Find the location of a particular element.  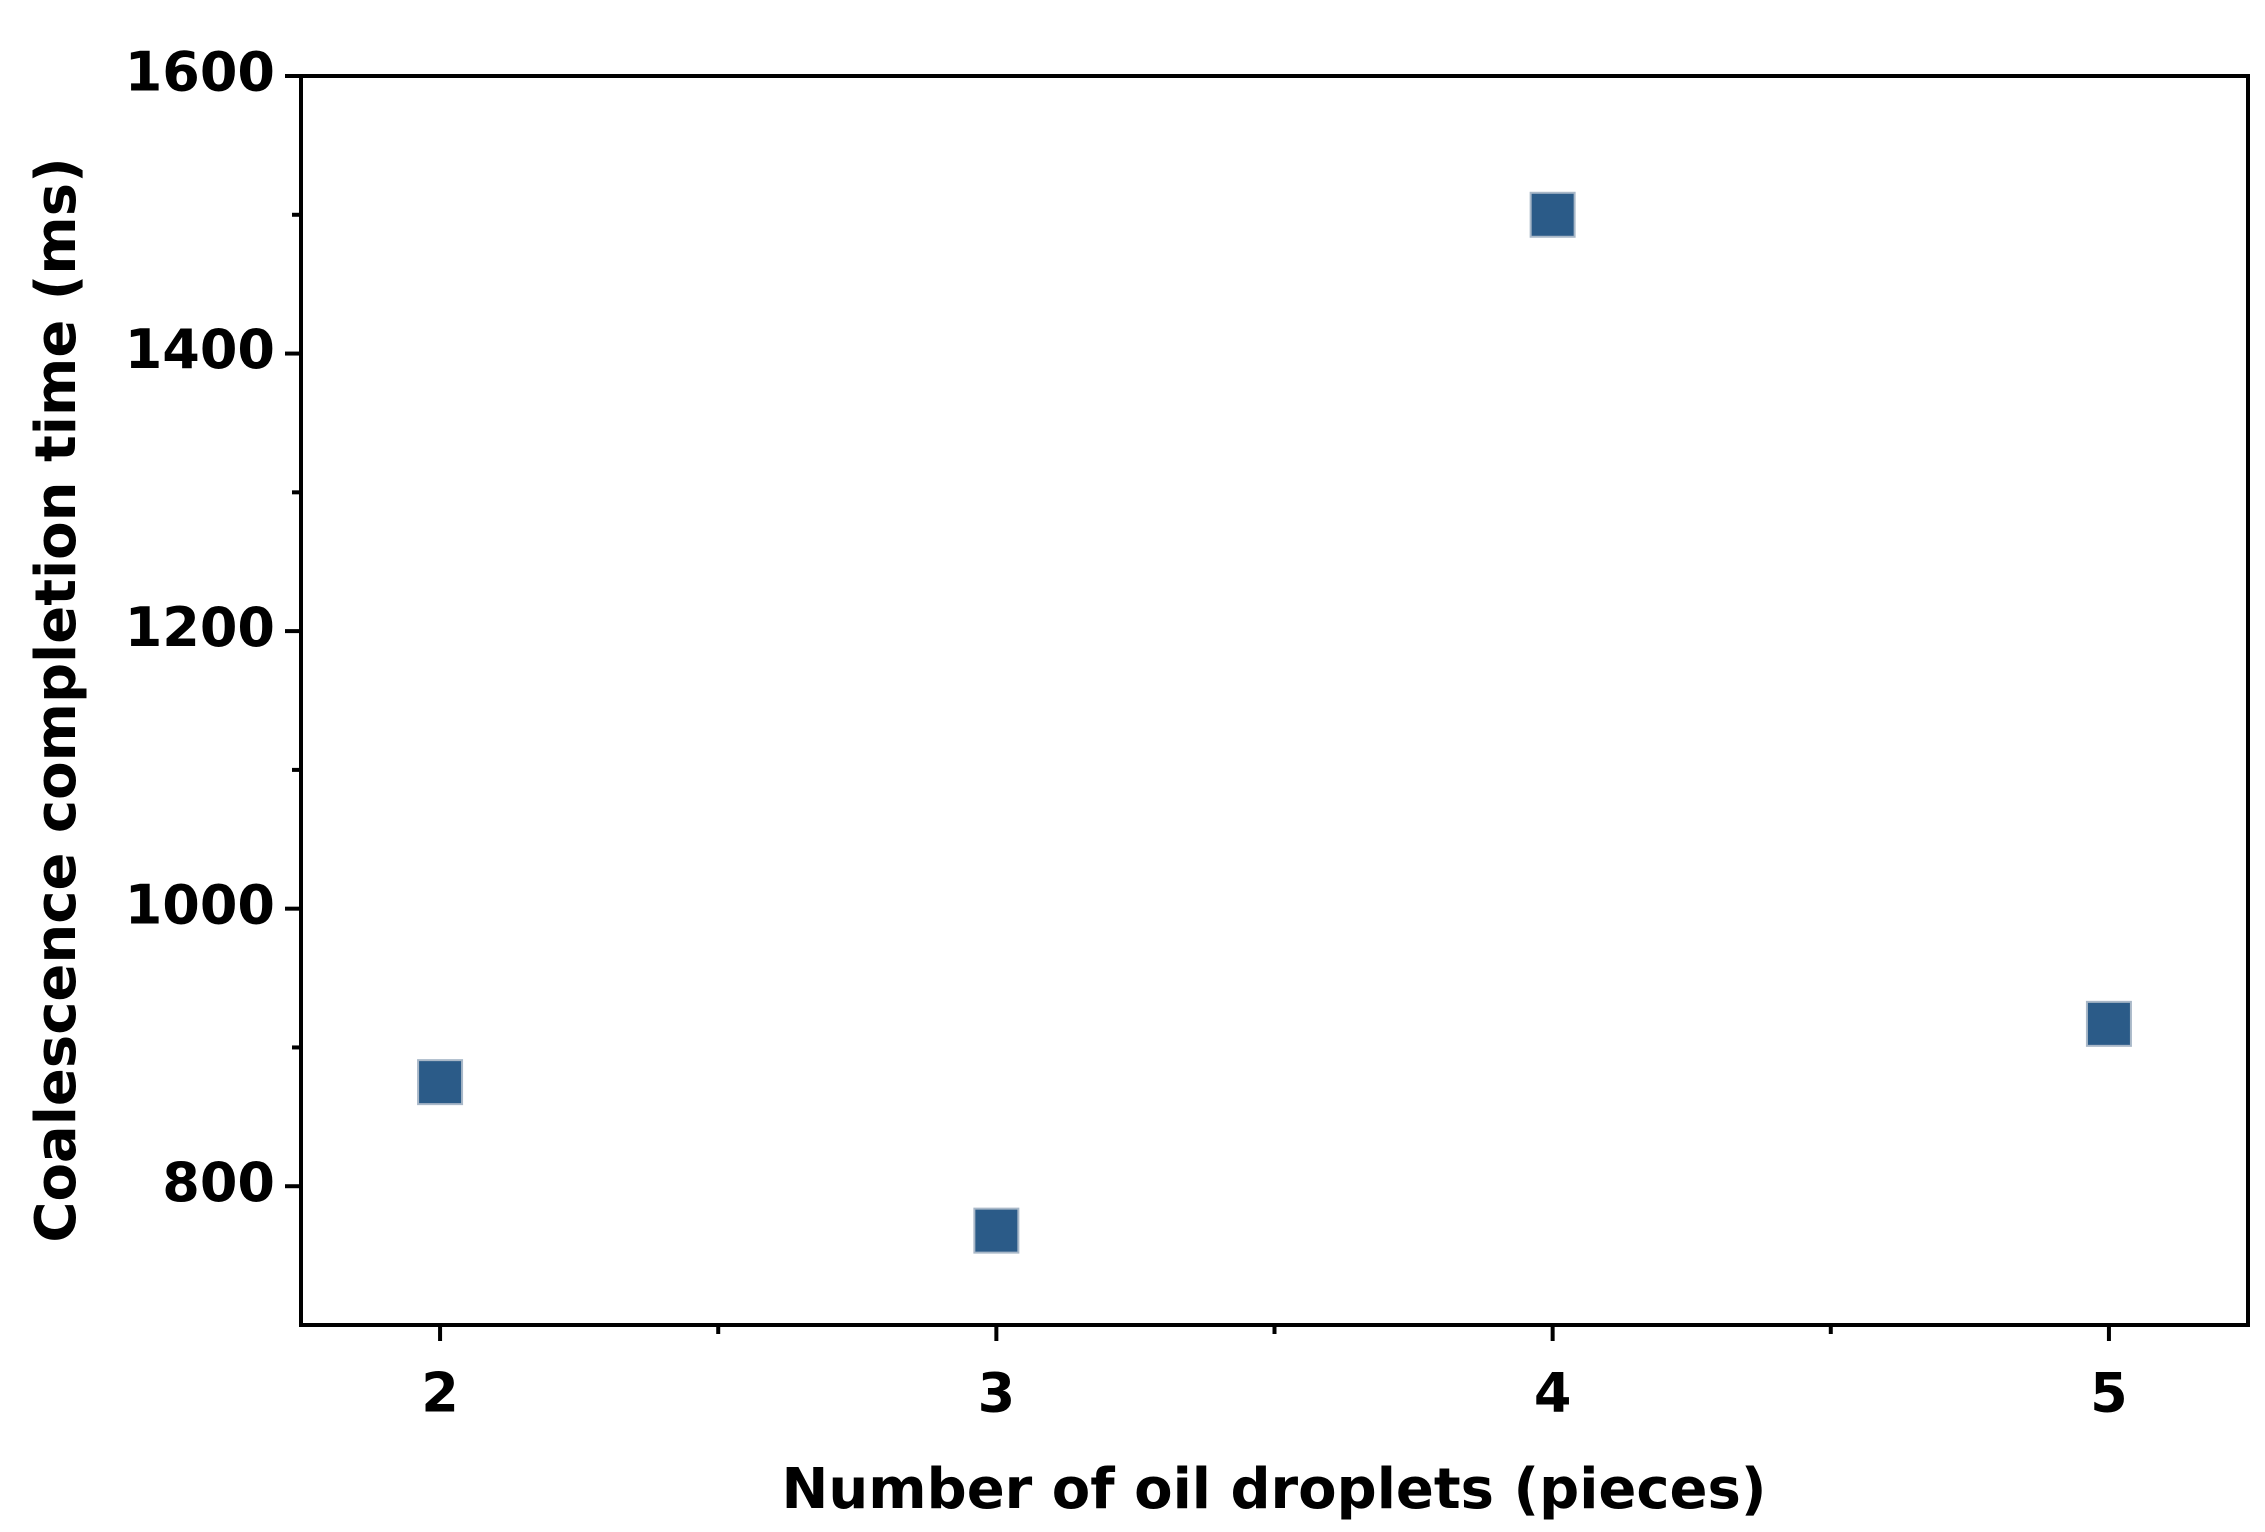

y-tick-label: 1000 is located at coordinates (200, 904).